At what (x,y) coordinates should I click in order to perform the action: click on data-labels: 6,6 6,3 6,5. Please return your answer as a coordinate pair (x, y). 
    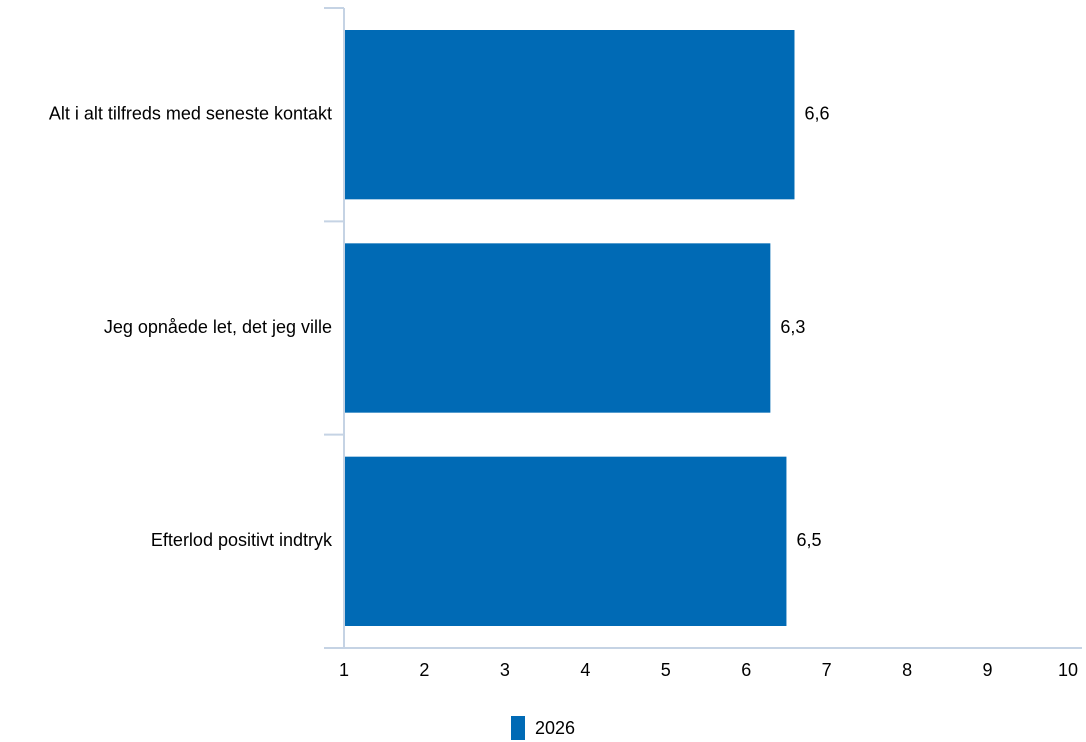
    Looking at the image, I should click on (804, 326).